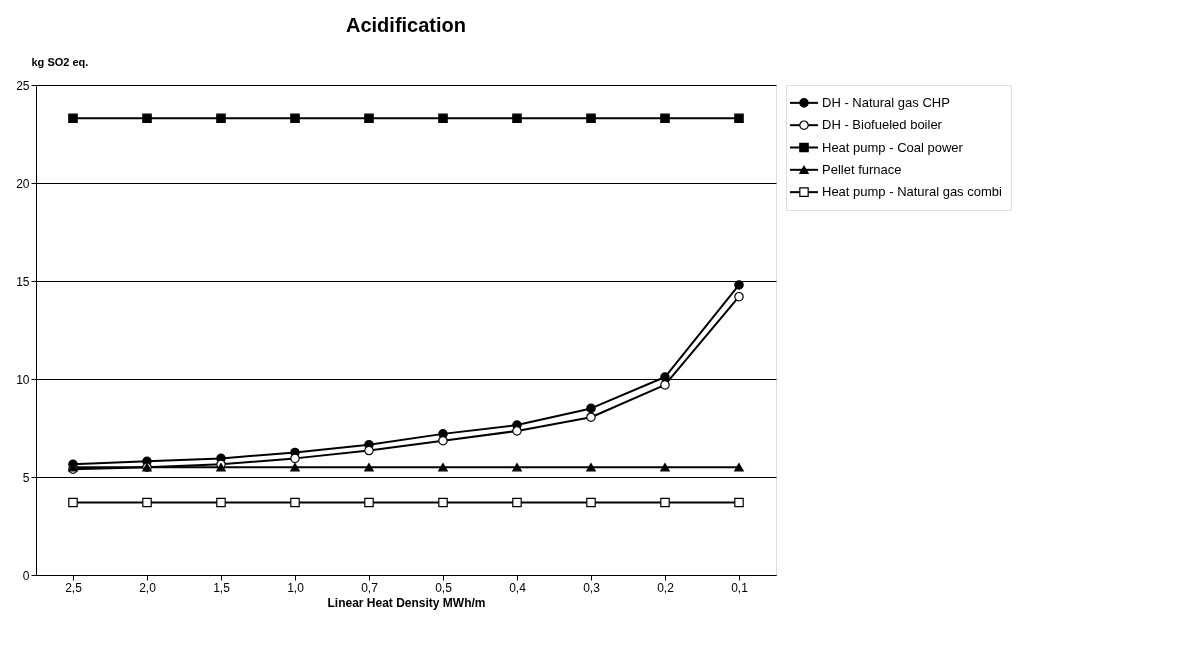 The height and width of the screenshot is (661, 1187). I want to click on y-tick-label: 15, so click(23, 281).